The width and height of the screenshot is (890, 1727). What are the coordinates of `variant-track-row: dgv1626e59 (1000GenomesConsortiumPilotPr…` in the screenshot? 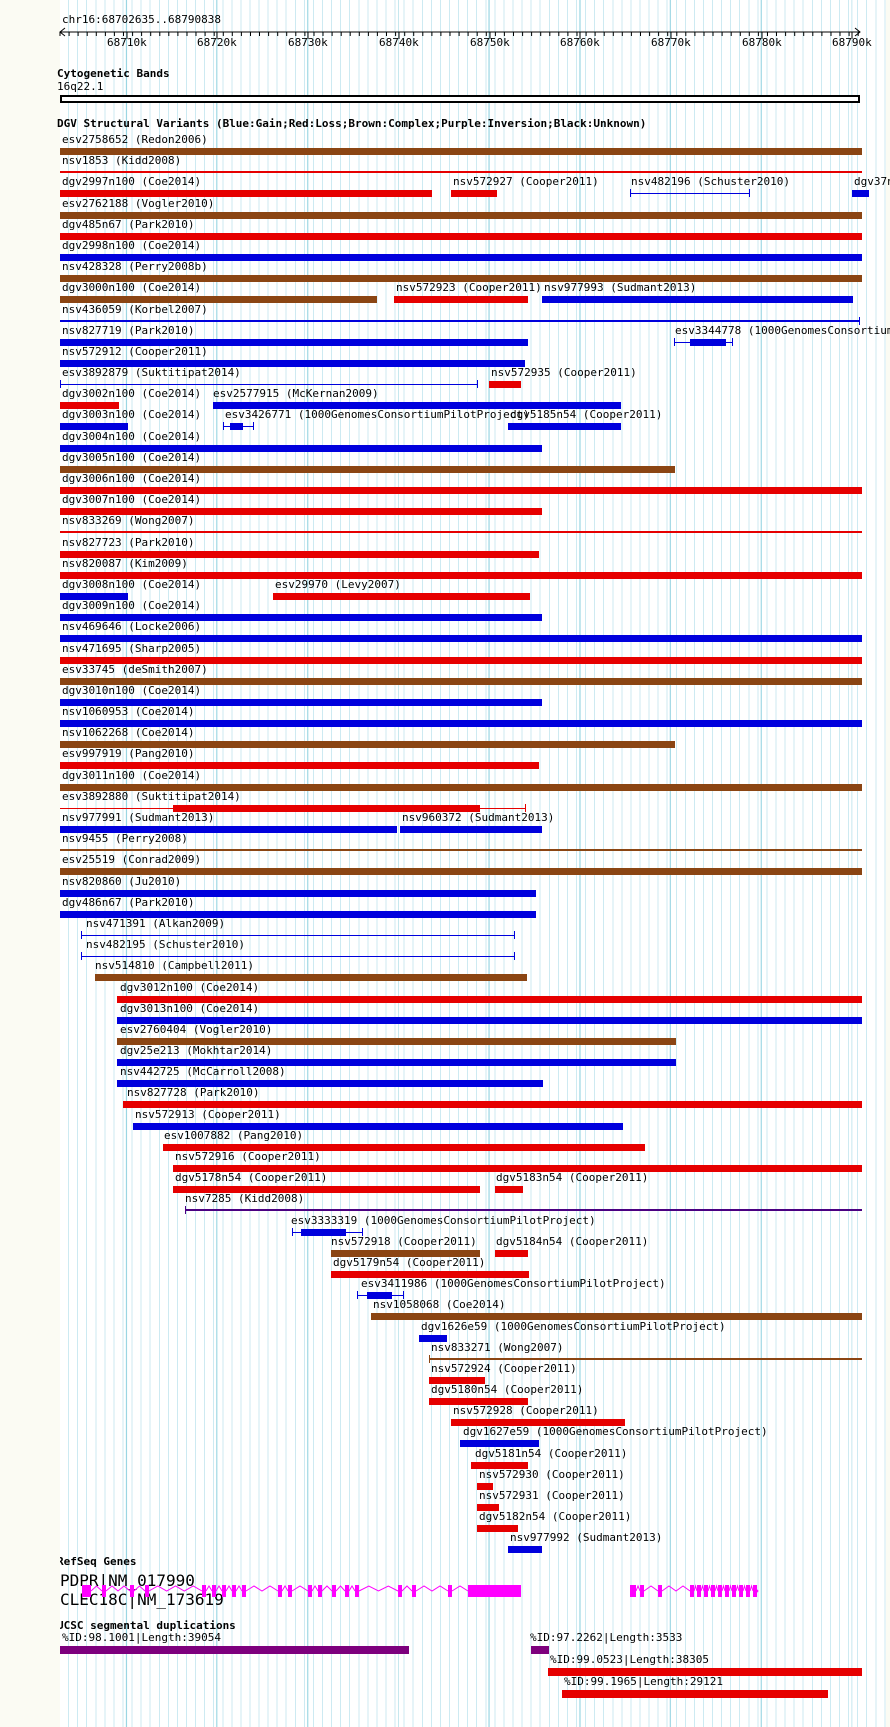 It's located at (475, 1331).